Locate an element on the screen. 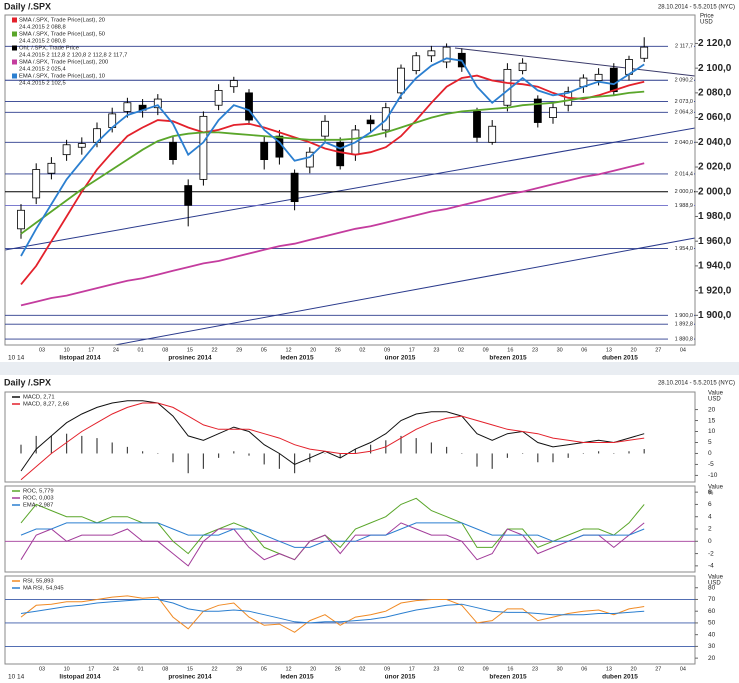 Image resolution: width=739 pixels, height=683 pixels. plot-frame is located at coordinates (350, 437).